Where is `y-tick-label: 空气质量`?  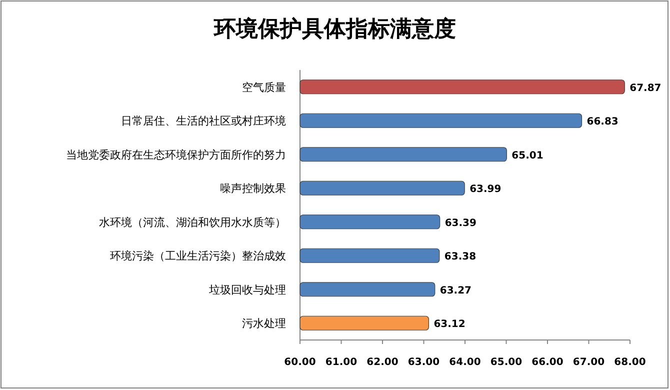 y-tick-label: 空气质量 is located at coordinates (264, 87).